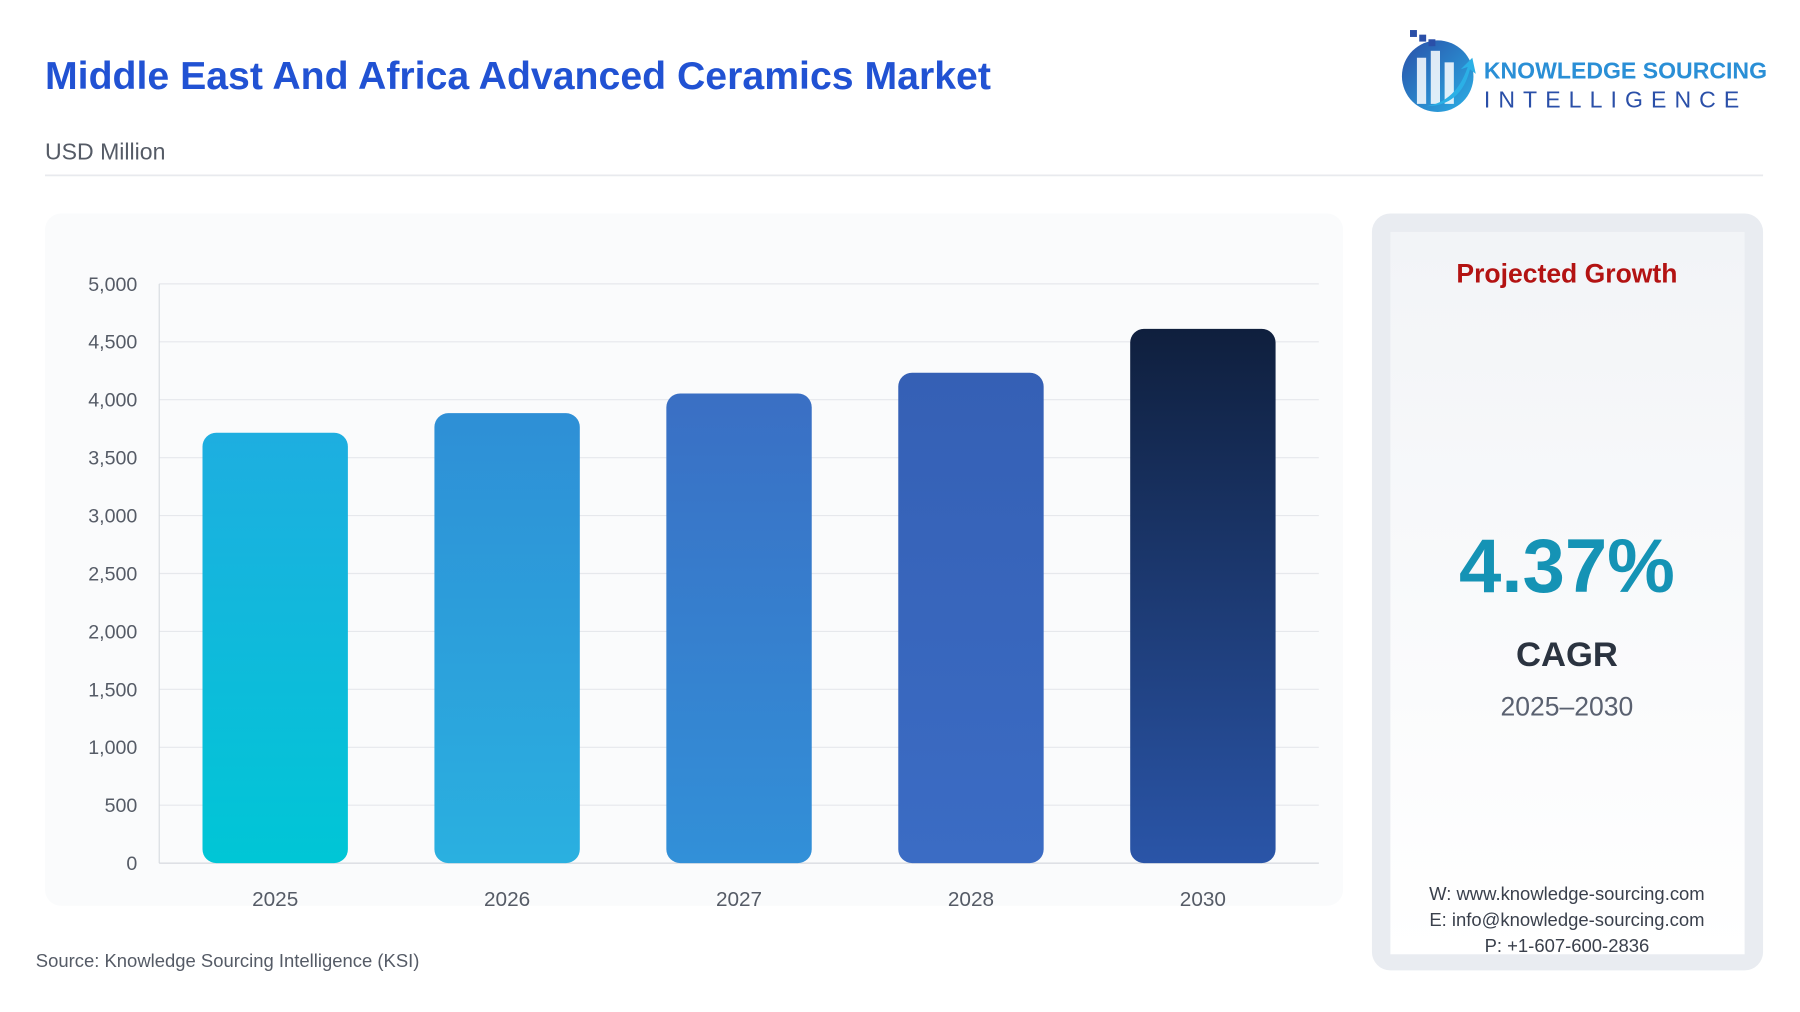 The width and height of the screenshot is (1800, 1012). Describe the element at coordinates (1625, 71) in the screenshot. I see `logo-line1: KNOWLEDGE SOURCING` at that location.